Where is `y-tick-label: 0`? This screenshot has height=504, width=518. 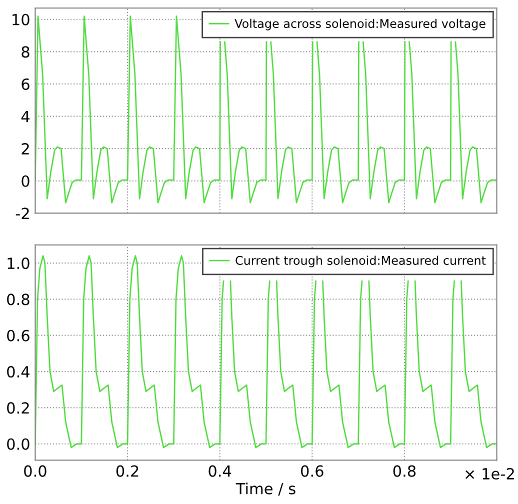 y-tick-label: 0 is located at coordinates (26, 181).